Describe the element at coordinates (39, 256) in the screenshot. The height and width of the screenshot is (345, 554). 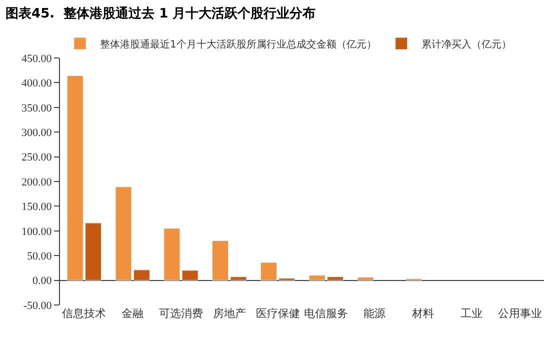
I see `y-tick-label: 50.00` at that location.